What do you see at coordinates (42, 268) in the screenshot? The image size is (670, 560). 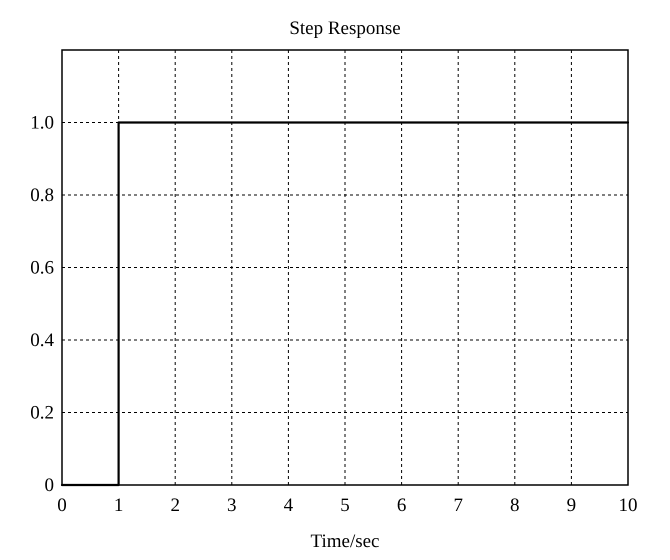 I see `y-tick-label: 0.6` at bounding box center [42, 268].